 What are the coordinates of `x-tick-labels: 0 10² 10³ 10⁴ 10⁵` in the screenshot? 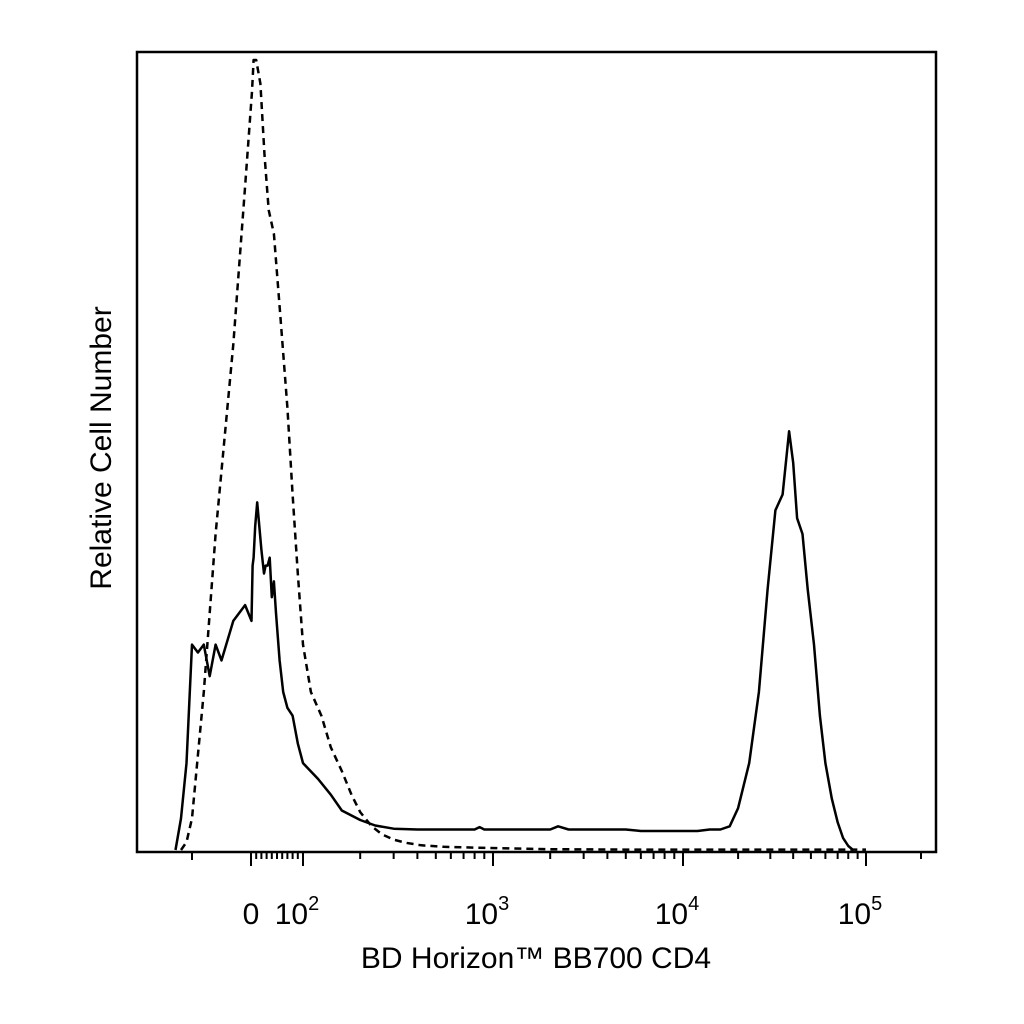 It's located at (563, 912).